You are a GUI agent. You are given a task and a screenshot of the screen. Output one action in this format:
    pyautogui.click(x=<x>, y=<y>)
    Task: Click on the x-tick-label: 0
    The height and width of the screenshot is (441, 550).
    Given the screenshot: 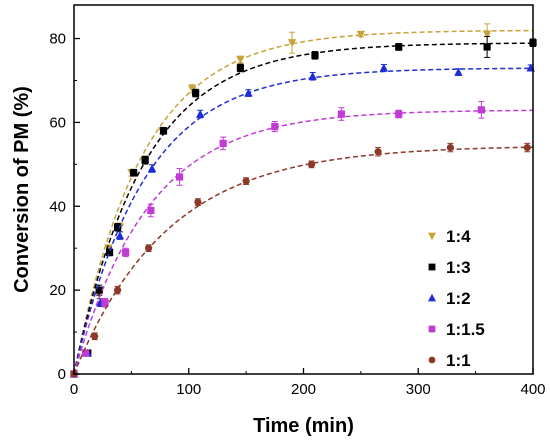 What is the action you would take?
    pyautogui.click(x=74, y=389)
    